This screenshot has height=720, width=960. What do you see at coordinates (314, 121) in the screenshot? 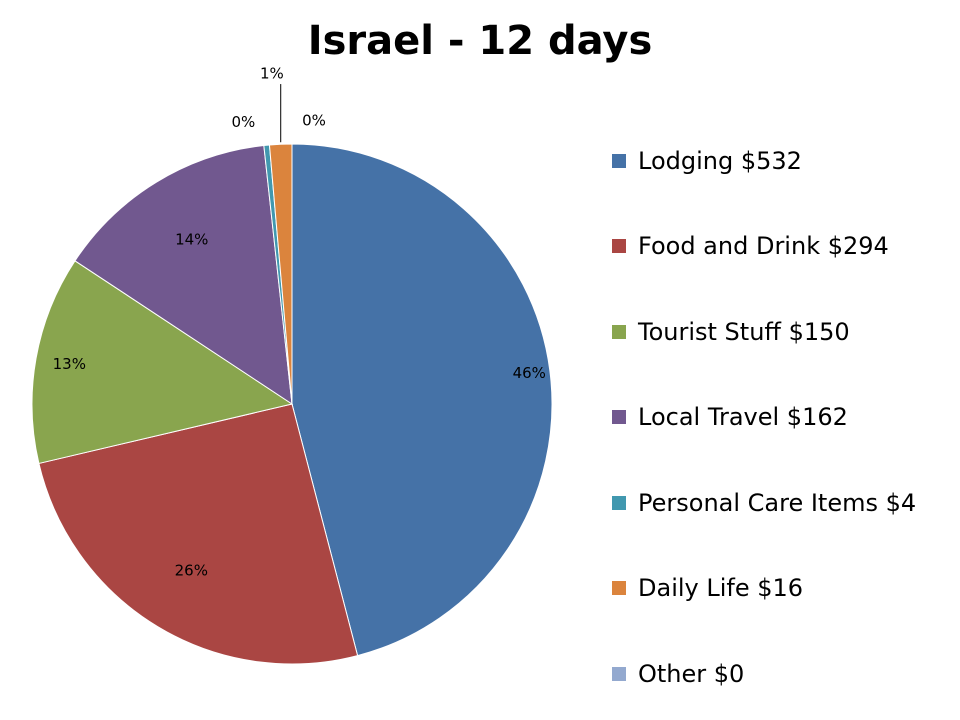
I see `slice-label-other: 0%` at bounding box center [314, 121].